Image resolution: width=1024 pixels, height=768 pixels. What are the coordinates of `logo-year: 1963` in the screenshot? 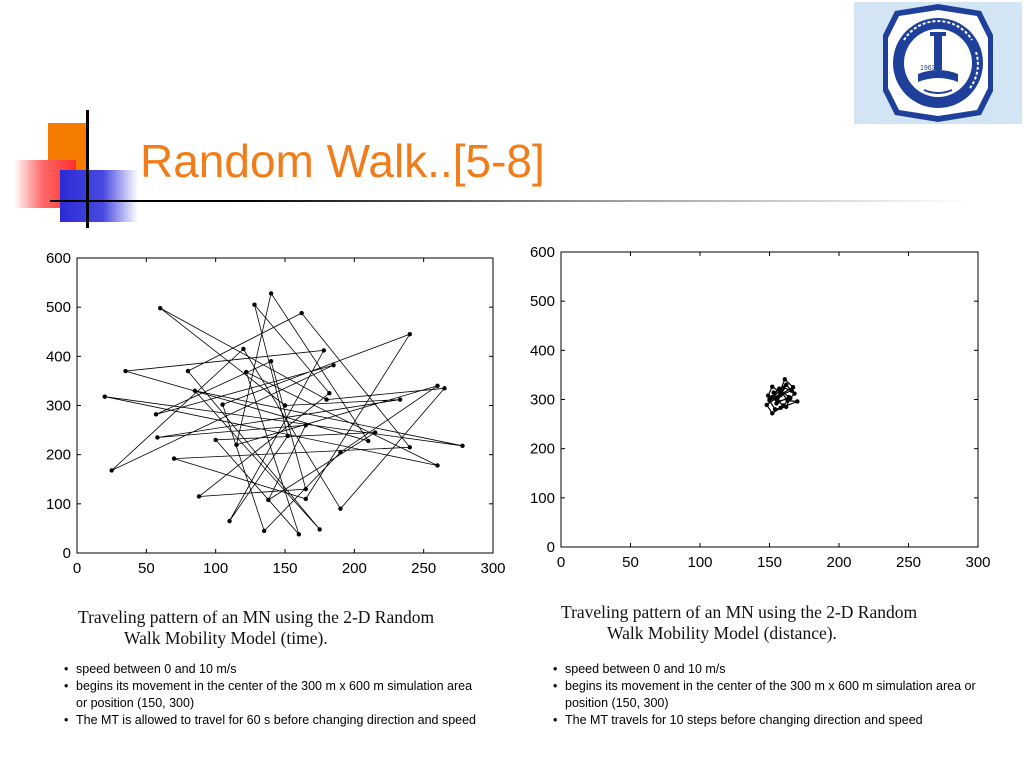 It's located at (928, 68).